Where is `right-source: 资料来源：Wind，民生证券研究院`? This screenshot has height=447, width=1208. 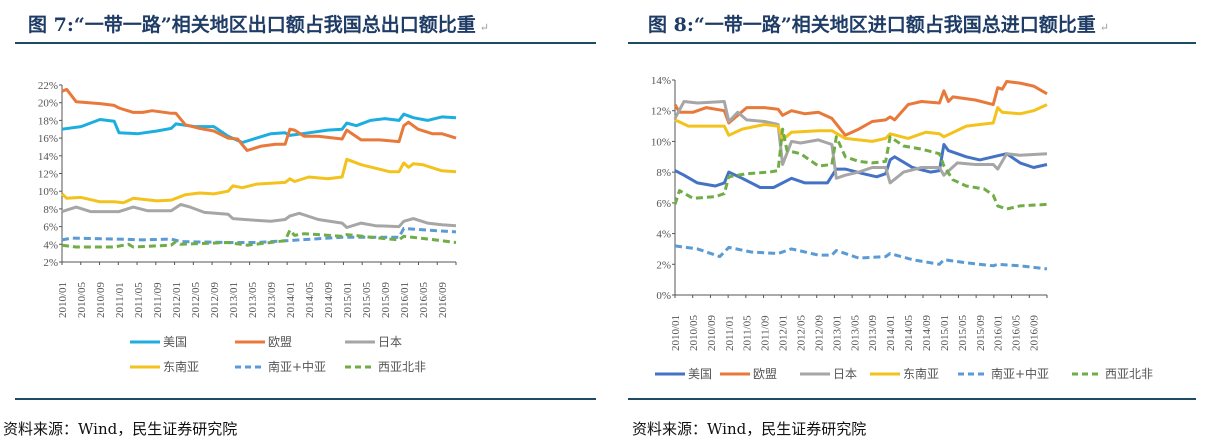
right-source: 资料来源：Wind，民生证券研究院 is located at coordinates (749, 429).